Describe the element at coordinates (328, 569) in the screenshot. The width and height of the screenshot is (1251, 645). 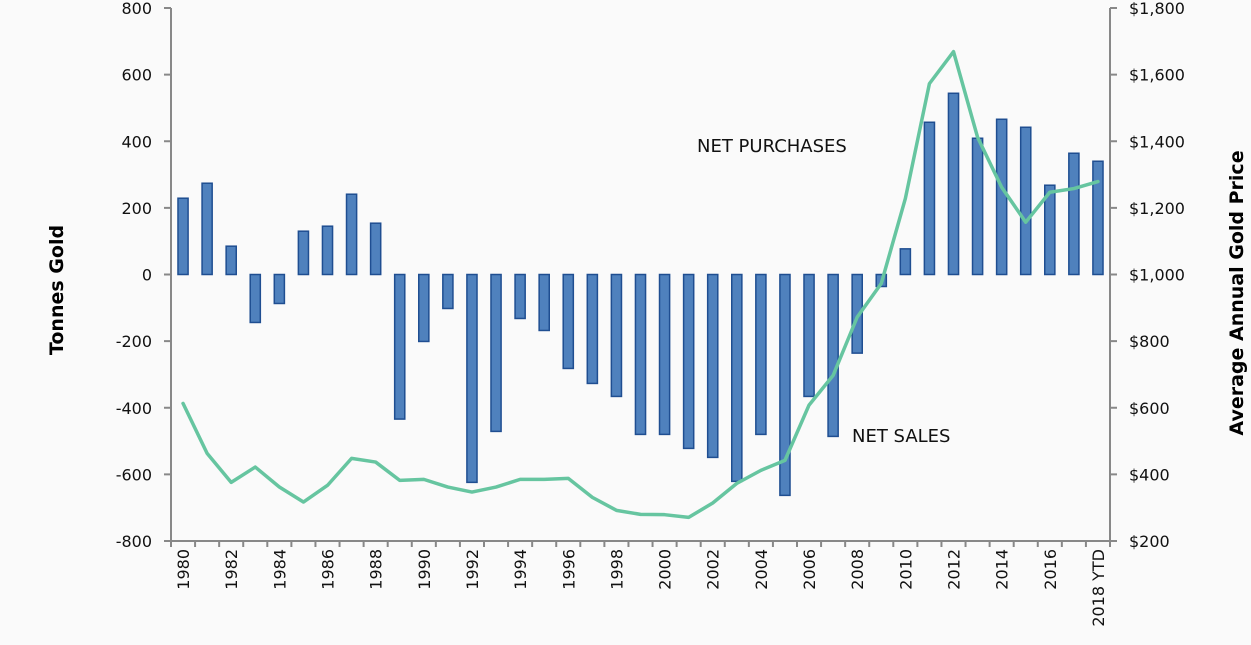
I see `x-tick-label: 1986` at that location.